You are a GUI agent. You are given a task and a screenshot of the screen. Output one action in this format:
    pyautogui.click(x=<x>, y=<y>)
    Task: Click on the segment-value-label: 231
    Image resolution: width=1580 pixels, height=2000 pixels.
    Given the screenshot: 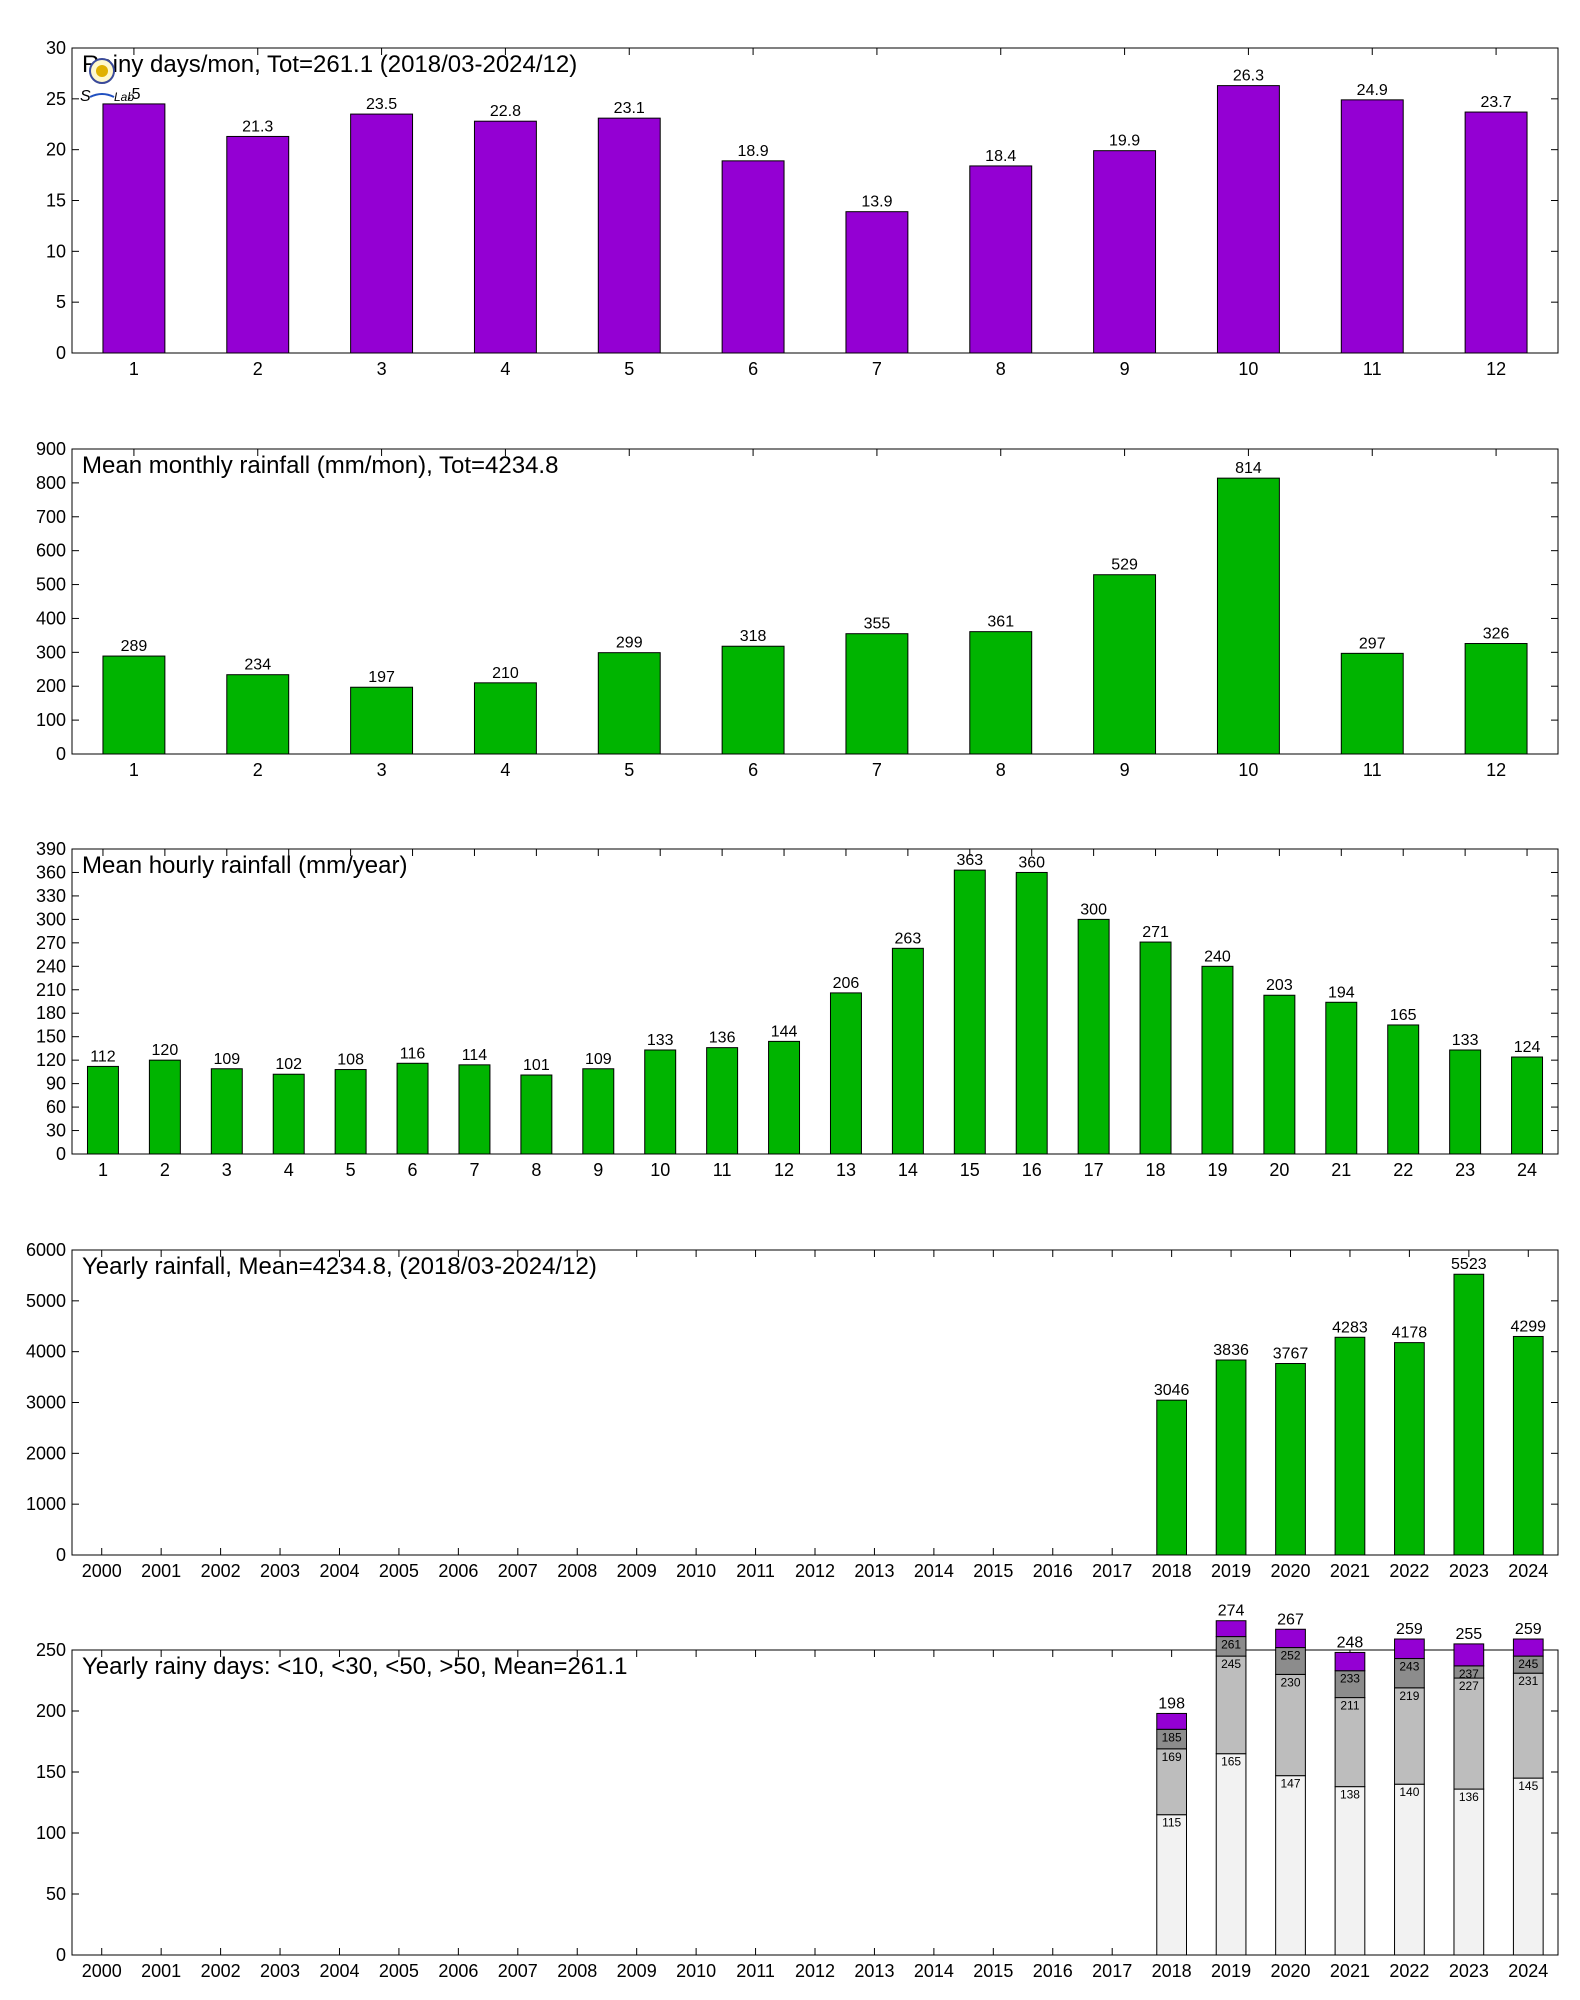 What is the action you would take?
    pyautogui.click(x=1528, y=1681)
    